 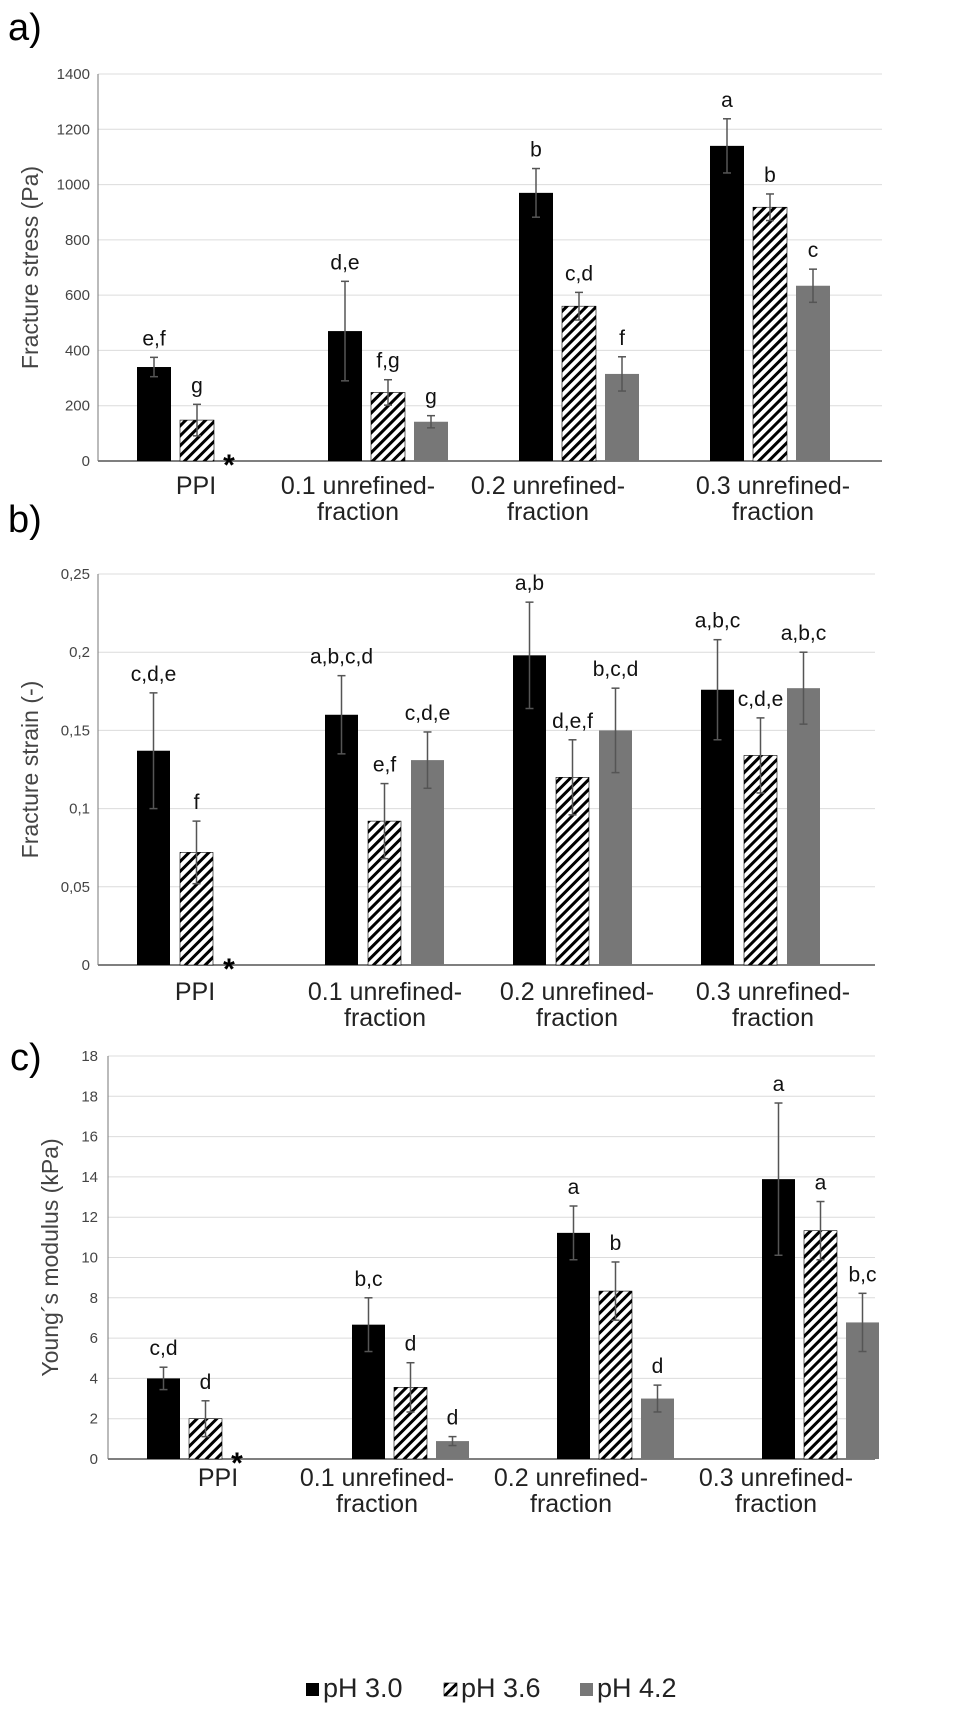 What do you see at coordinates (30, 770) in the screenshot?
I see `y-axis-label: Fracture strain (-)` at bounding box center [30, 770].